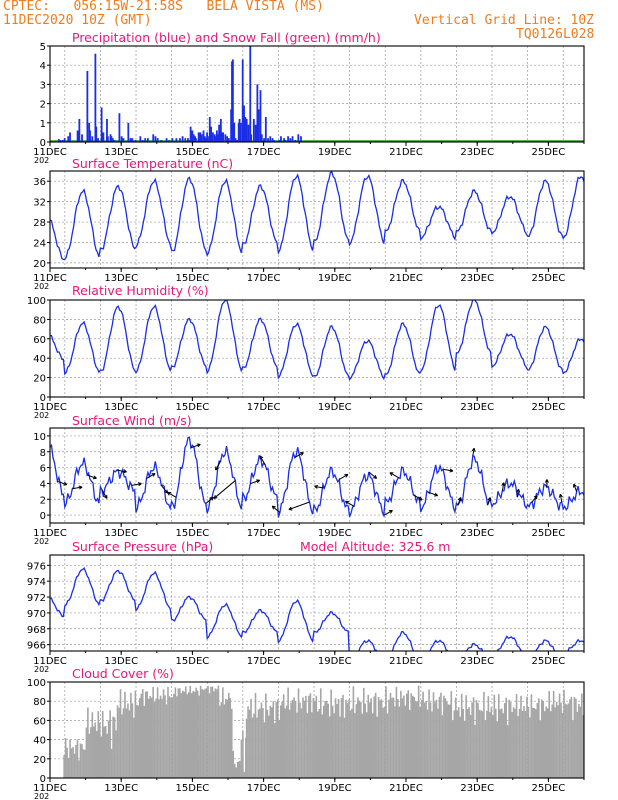  What do you see at coordinates (327, 731) in the screenshot?
I see `plot-area` at bounding box center [327, 731].